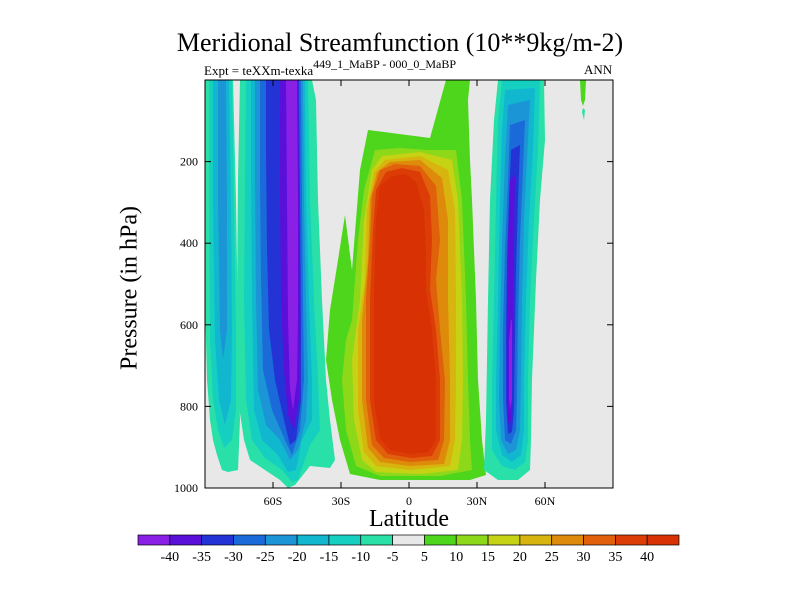  What do you see at coordinates (647, 557) in the screenshot?
I see `colorbar-label: 40` at bounding box center [647, 557].